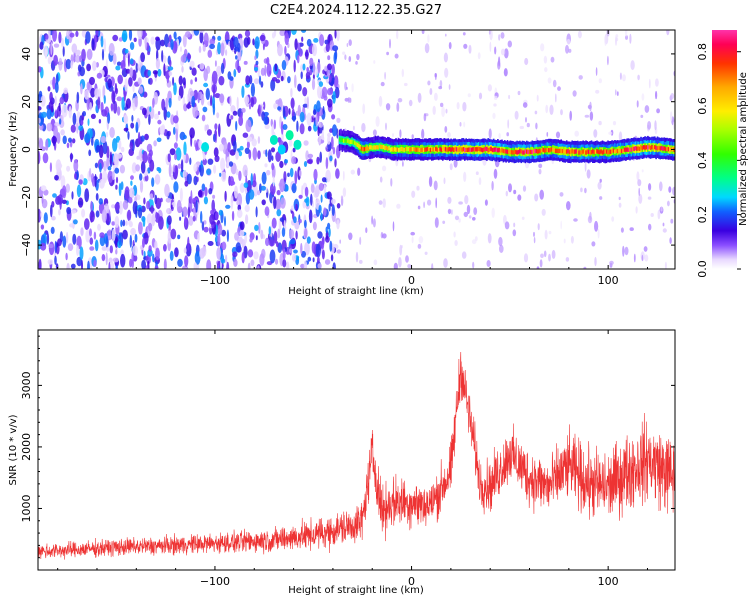  What do you see at coordinates (281, 149) in the screenshot?
I see `noise-hotspot` at bounding box center [281, 149].